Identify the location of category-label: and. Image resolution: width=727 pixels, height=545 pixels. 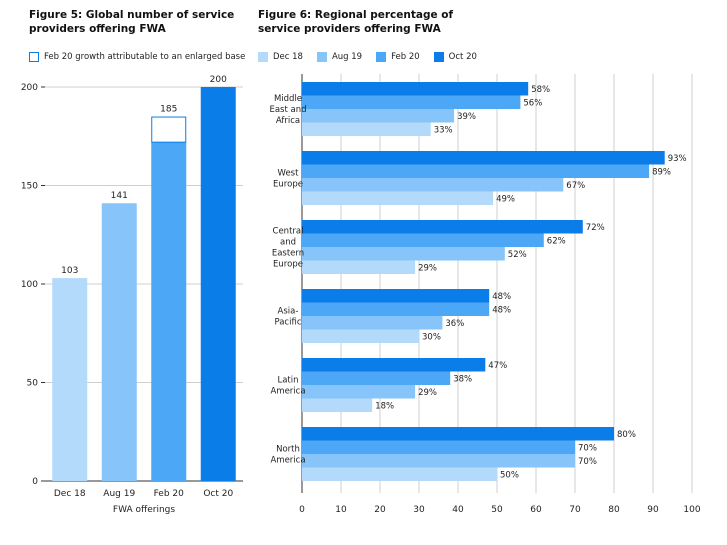
(288, 243).